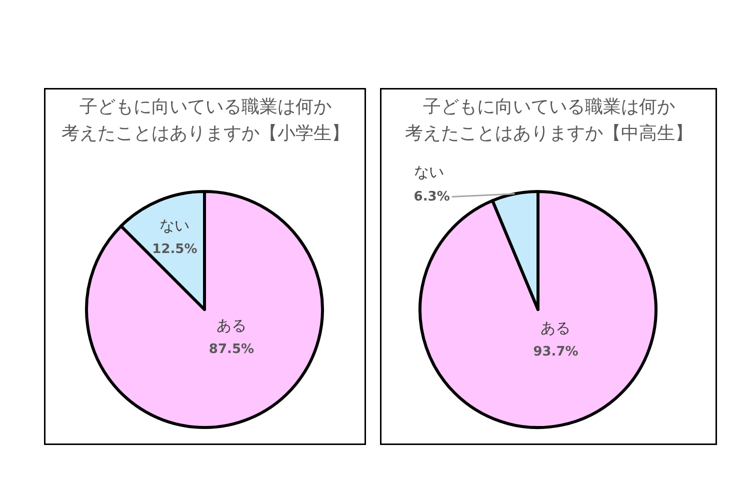 The image size is (752, 485). Describe the element at coordinates (432, 196) in the screenshot. I see `data-label: 6.3%` at that location.